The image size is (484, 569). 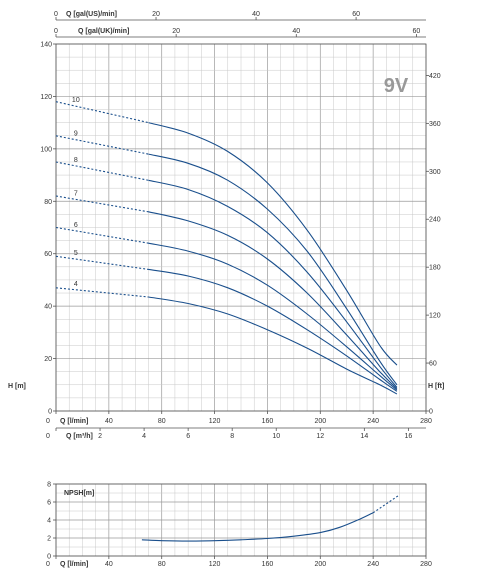 I want to click on y-tick-label: 0, so click(x=50, y=412).